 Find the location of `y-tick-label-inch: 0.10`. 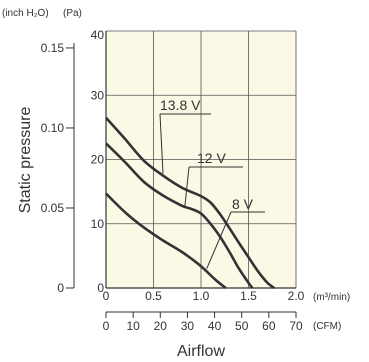

y-tick-label-inch: 0.10 is located at coordinates (53, 128).